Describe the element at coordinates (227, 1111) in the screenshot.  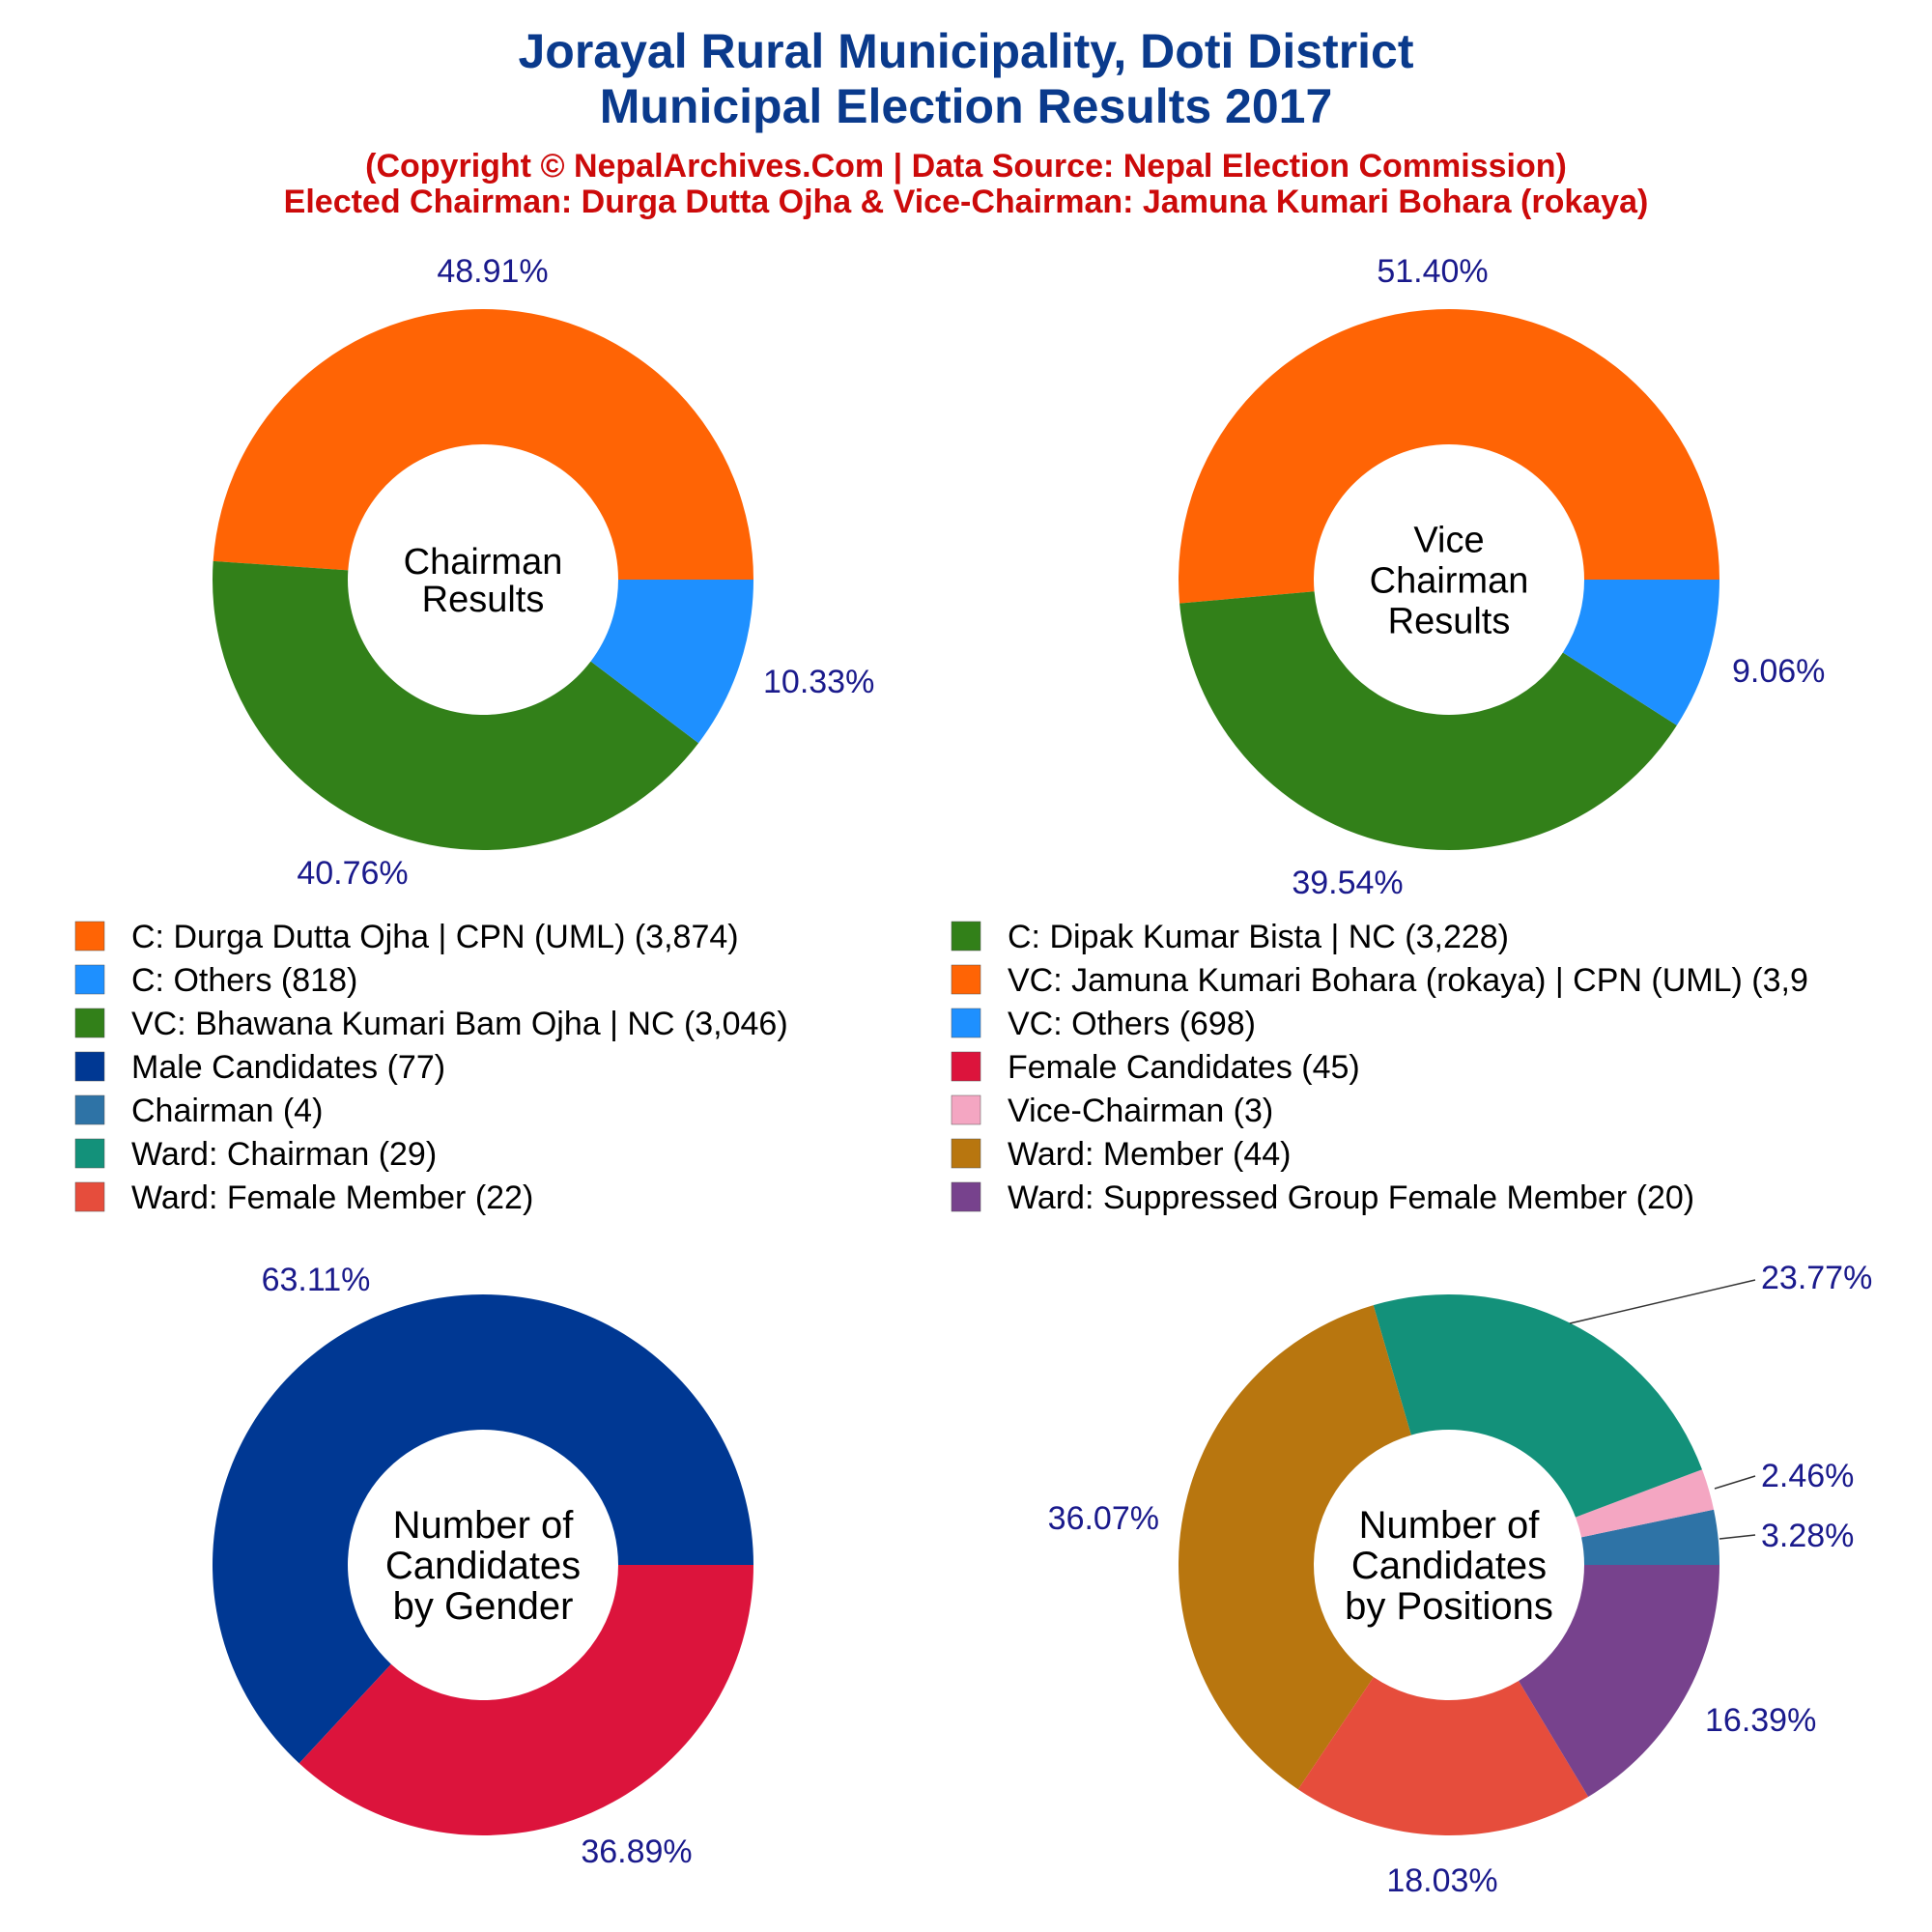
I see `legend-label: Chairman (4)` at that location.